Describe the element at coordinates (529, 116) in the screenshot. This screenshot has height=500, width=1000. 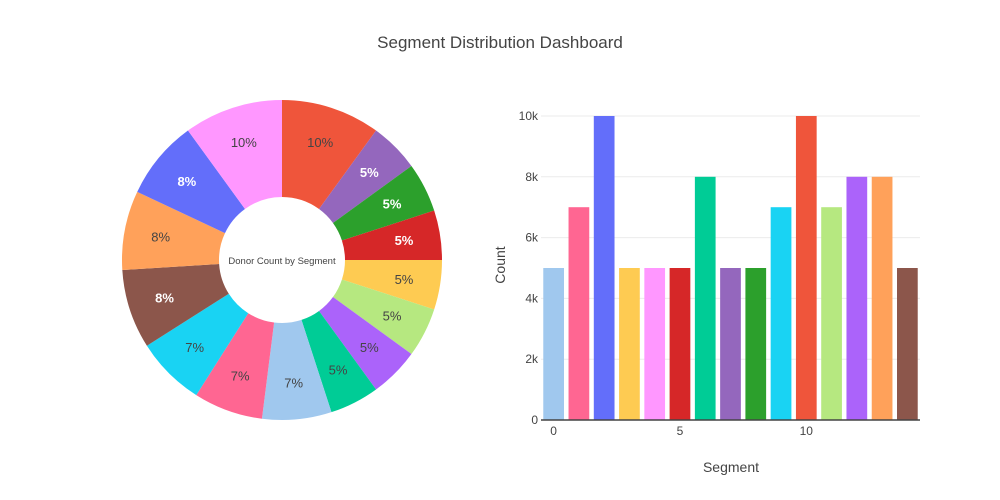
I see `y-tick-label: 10k` at that location.